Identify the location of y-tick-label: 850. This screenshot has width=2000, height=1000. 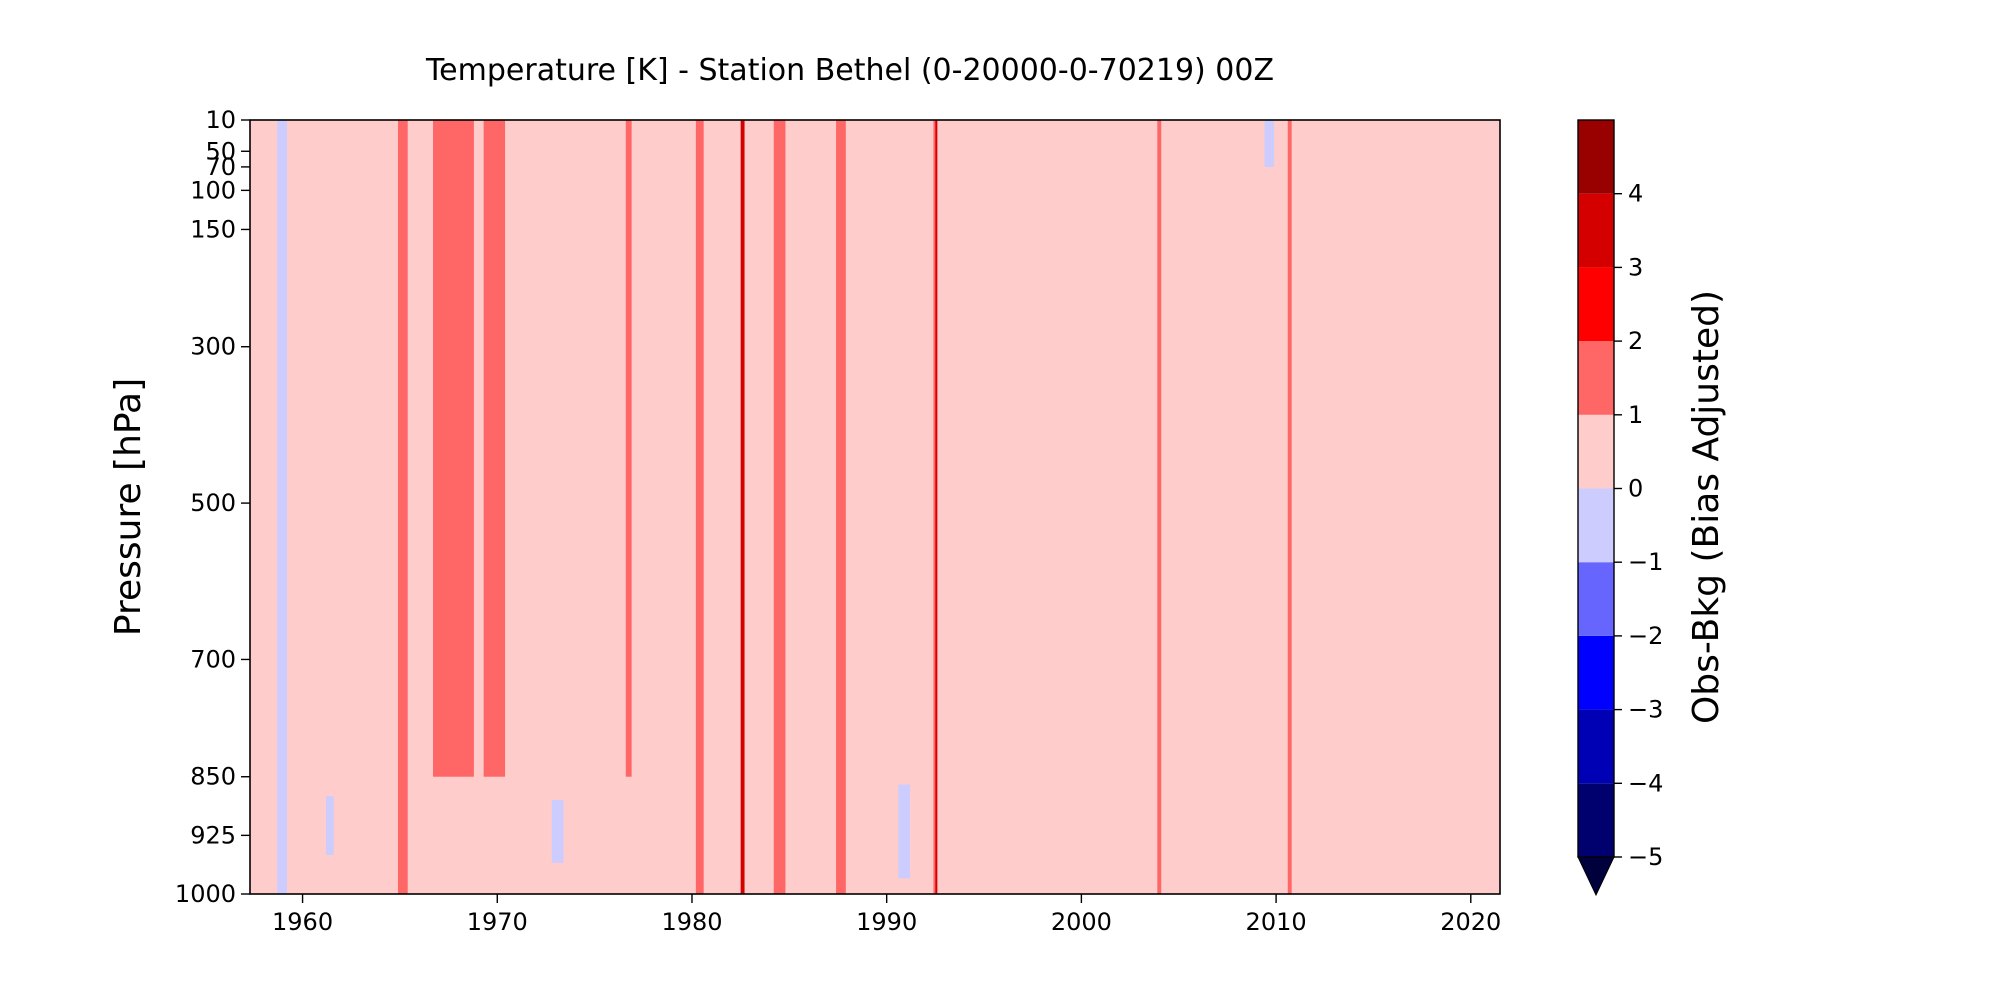
(213, 777).